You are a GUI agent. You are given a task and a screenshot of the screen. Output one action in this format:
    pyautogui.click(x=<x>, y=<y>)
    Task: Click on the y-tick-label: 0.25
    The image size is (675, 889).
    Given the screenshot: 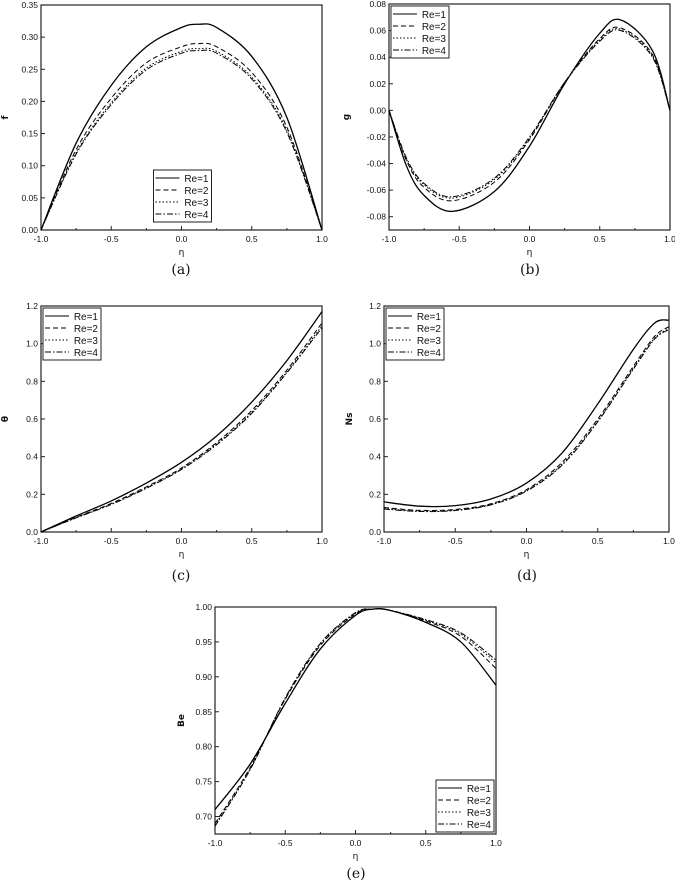 What is the action you would take?
    pyautogui.click(x=29, y=69)
    